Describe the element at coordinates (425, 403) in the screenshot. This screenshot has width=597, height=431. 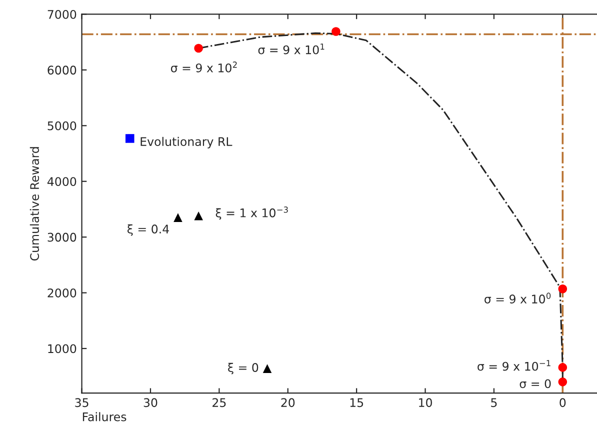
I see `x-tick-label: 10` at that location.